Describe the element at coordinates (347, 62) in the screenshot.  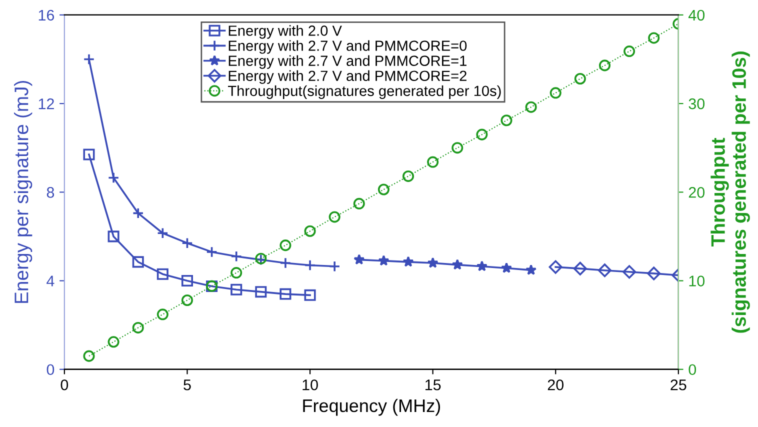
I see `legend-label: Energy with 2.7 V and PMMCORE=1` at that location.